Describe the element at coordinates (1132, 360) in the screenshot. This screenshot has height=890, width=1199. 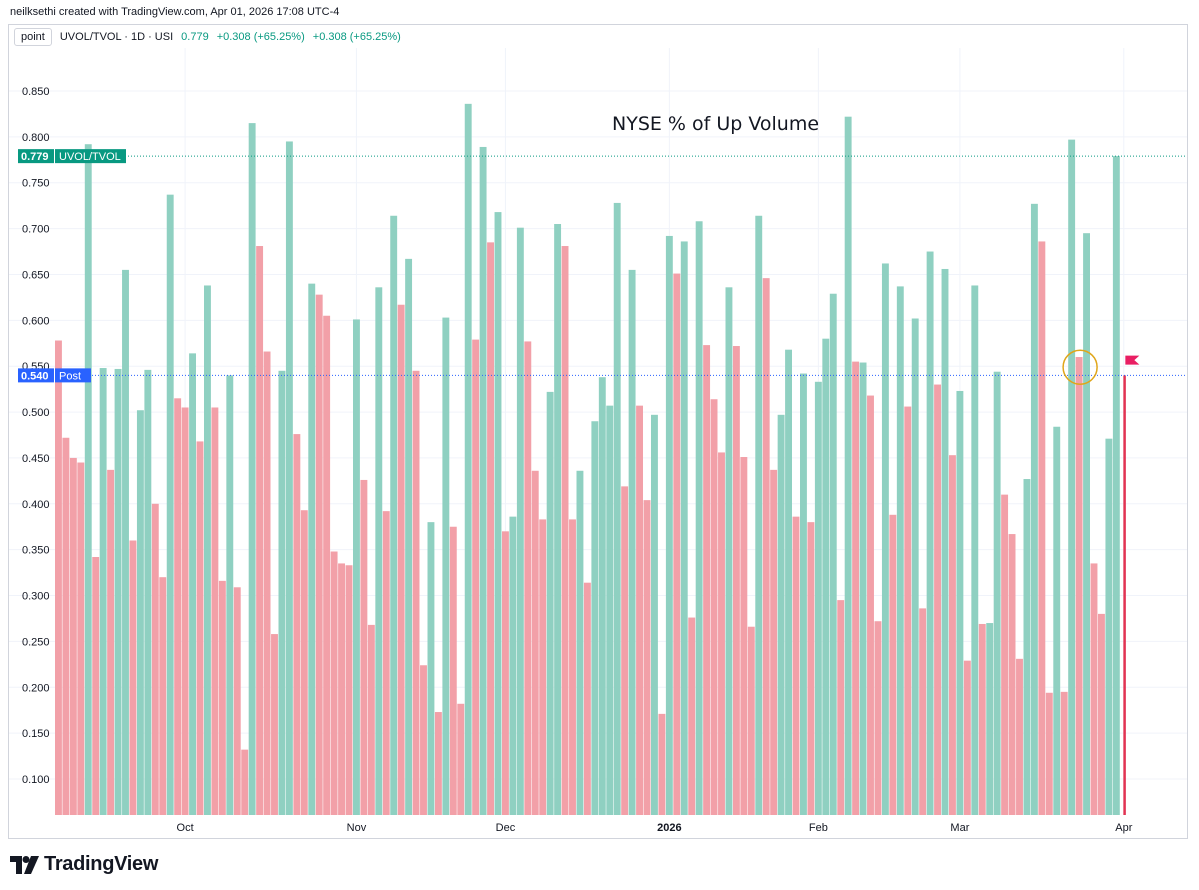
I see `flag-icon` at that location.